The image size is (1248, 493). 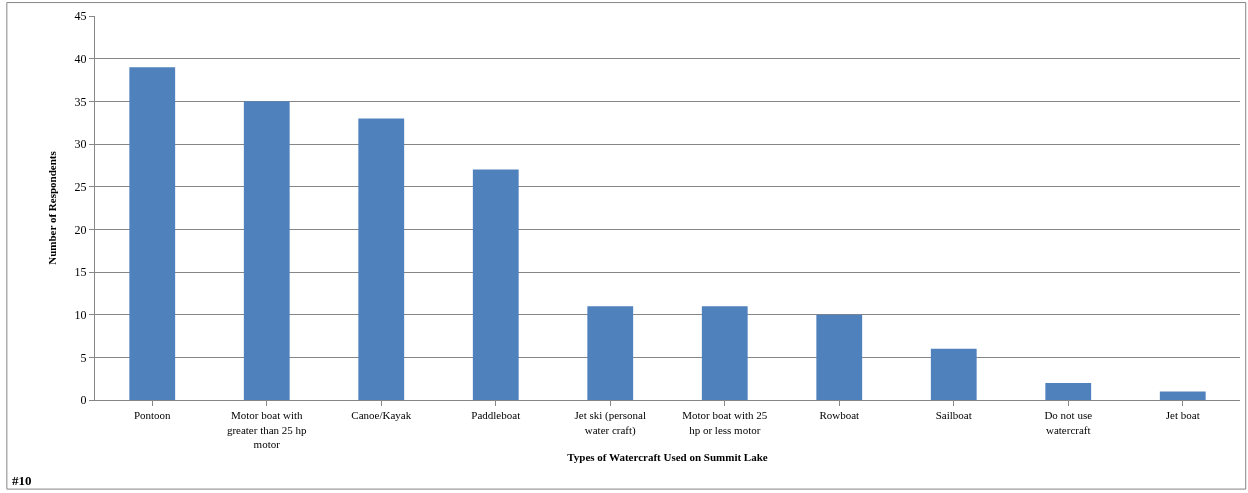 I want to click on x-tick-label: Pontoon, so click(x=152, y=415).